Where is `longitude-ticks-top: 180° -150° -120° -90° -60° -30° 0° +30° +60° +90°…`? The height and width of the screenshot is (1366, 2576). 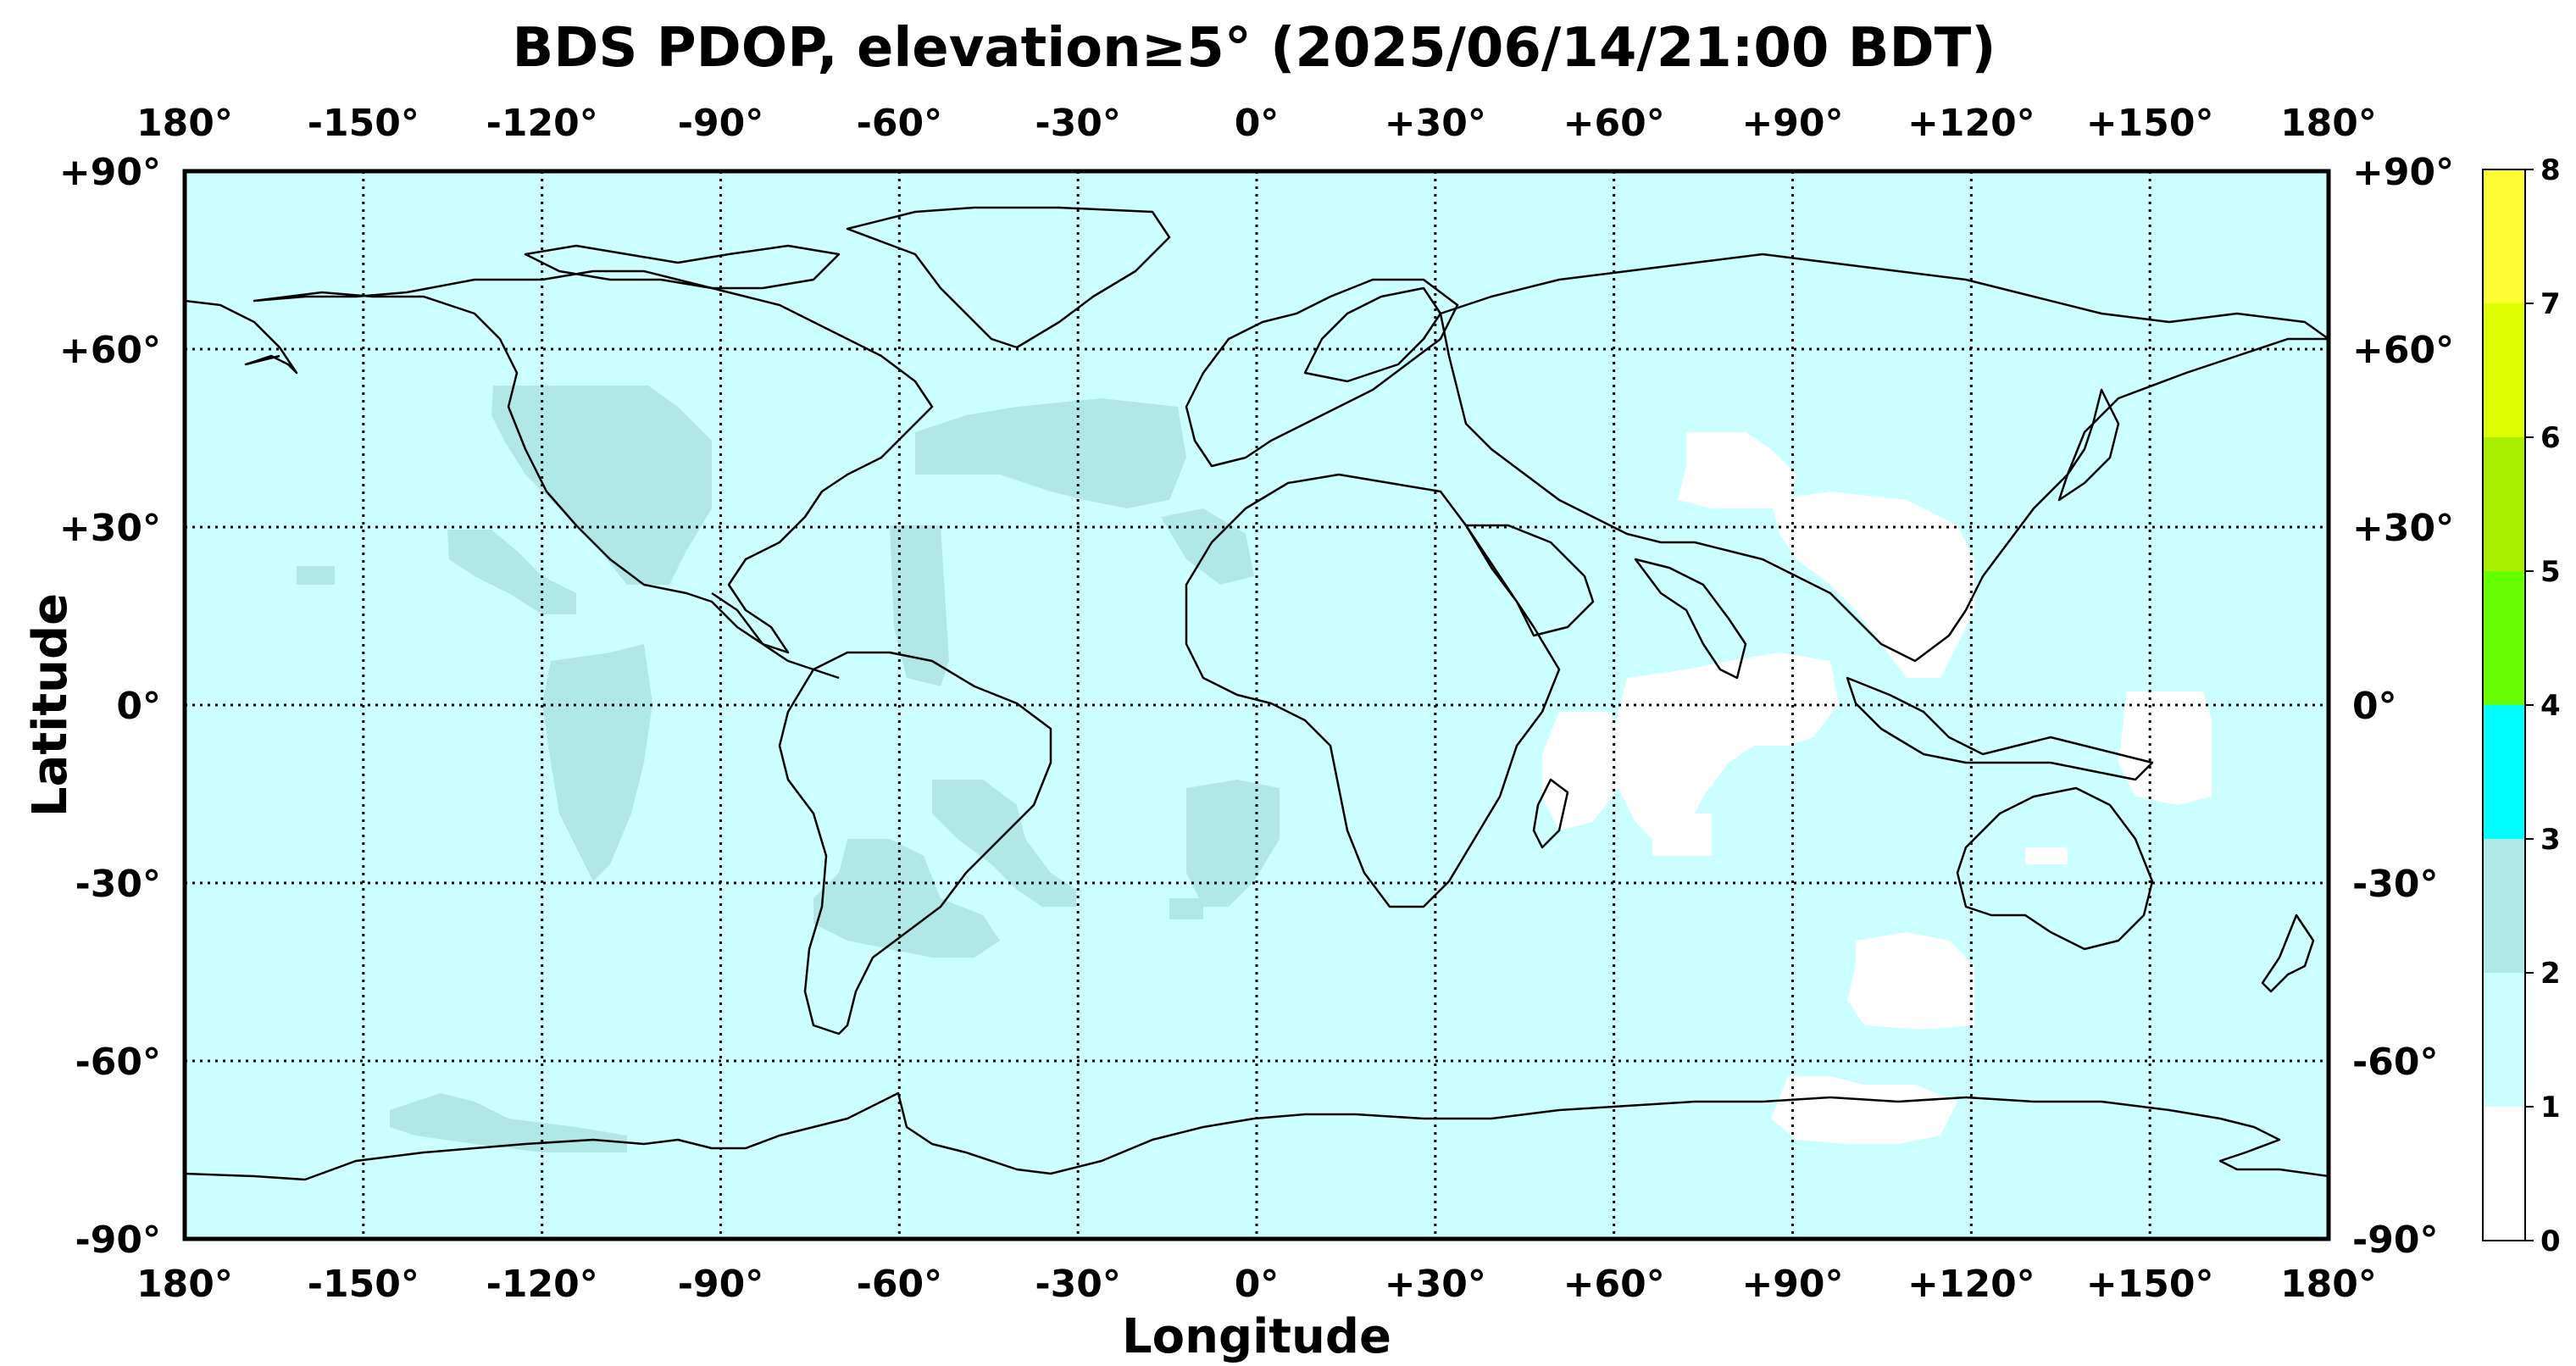
longitude-ticks-top: 180° -150° -120° -90° -60° -30° 0° +30° +60° +90°… is located at coordinates (1256, 123).